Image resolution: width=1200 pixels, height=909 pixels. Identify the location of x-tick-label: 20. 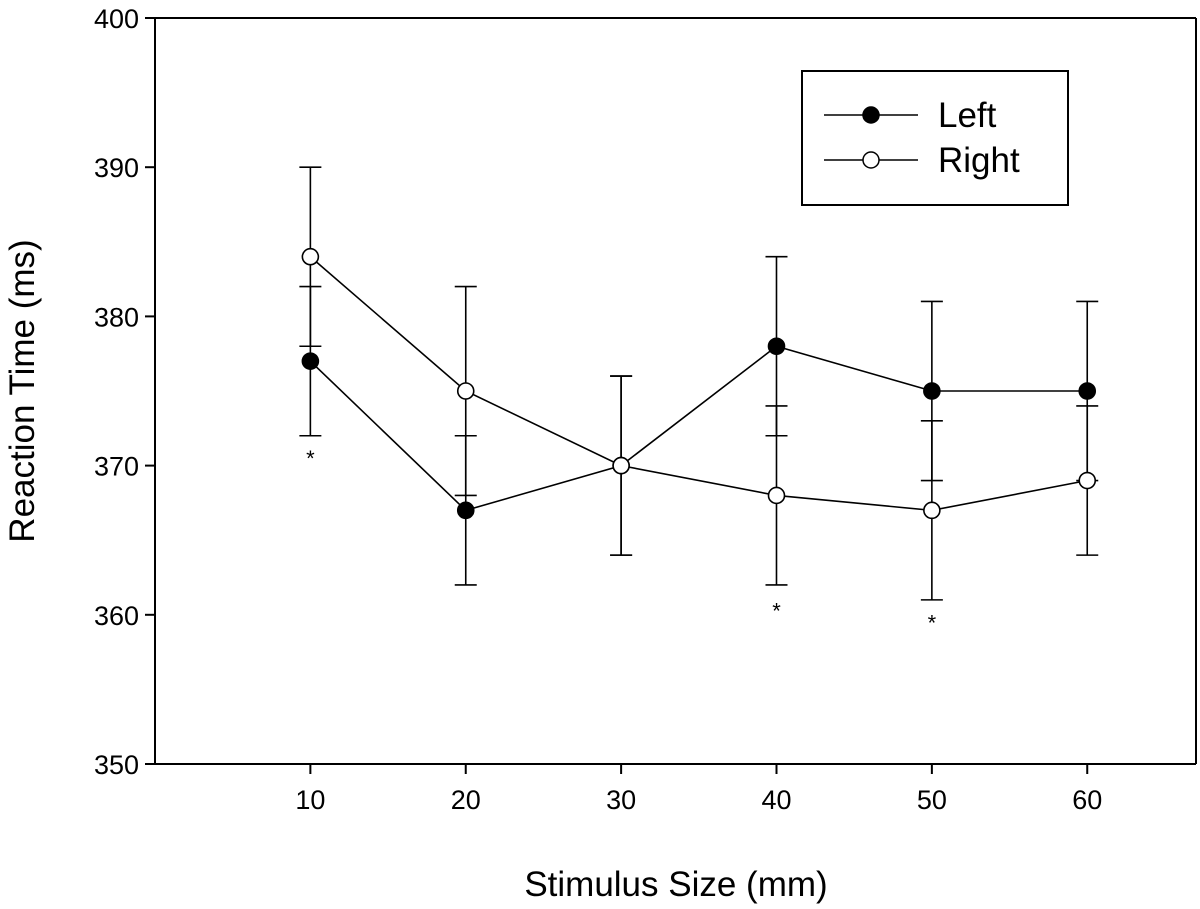
(466, 800).